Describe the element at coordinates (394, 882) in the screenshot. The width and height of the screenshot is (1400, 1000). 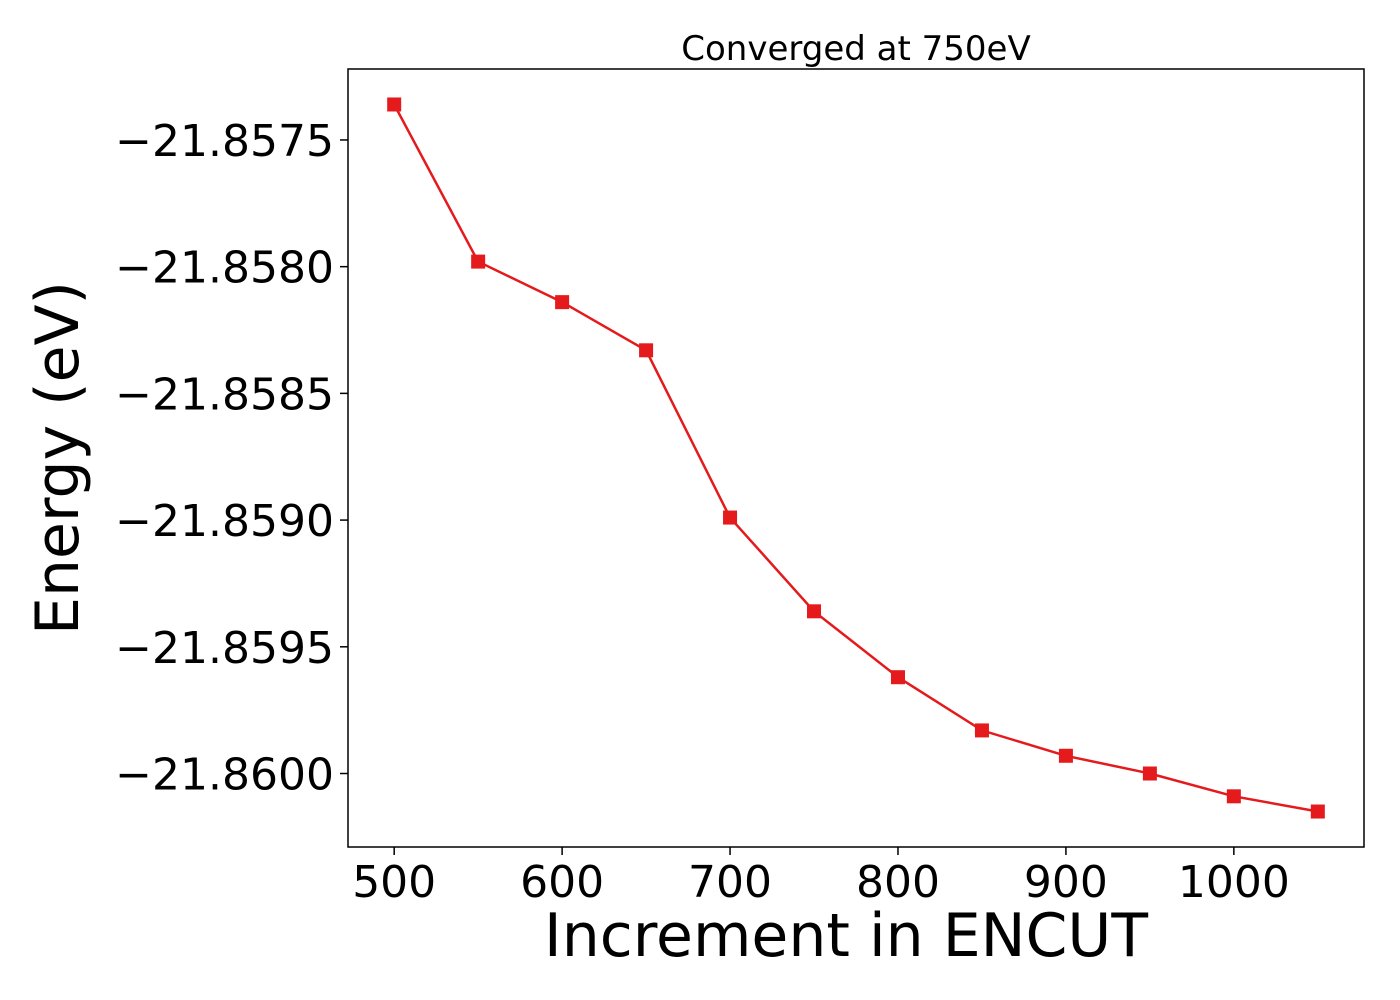
I see `x-tick-label: 500` at that location.